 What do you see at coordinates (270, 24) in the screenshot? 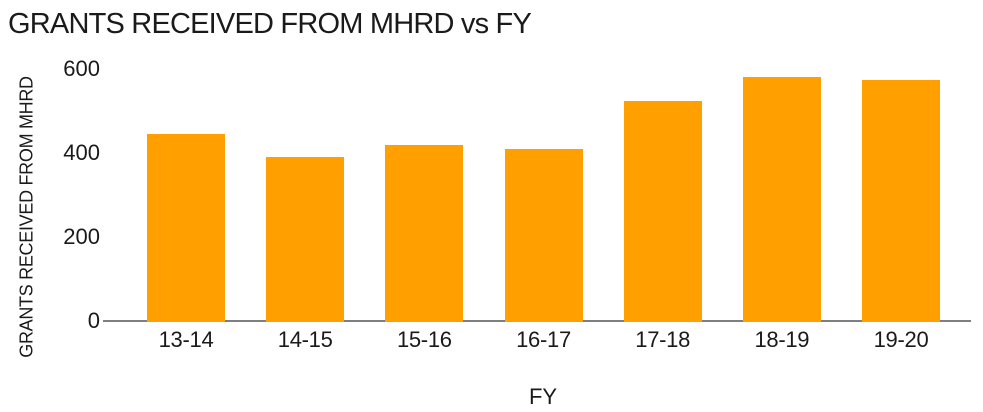
I see `chart-title: GRANTS RECEIVED FROM MHRD vs FY` at bounding box center [270, 24].